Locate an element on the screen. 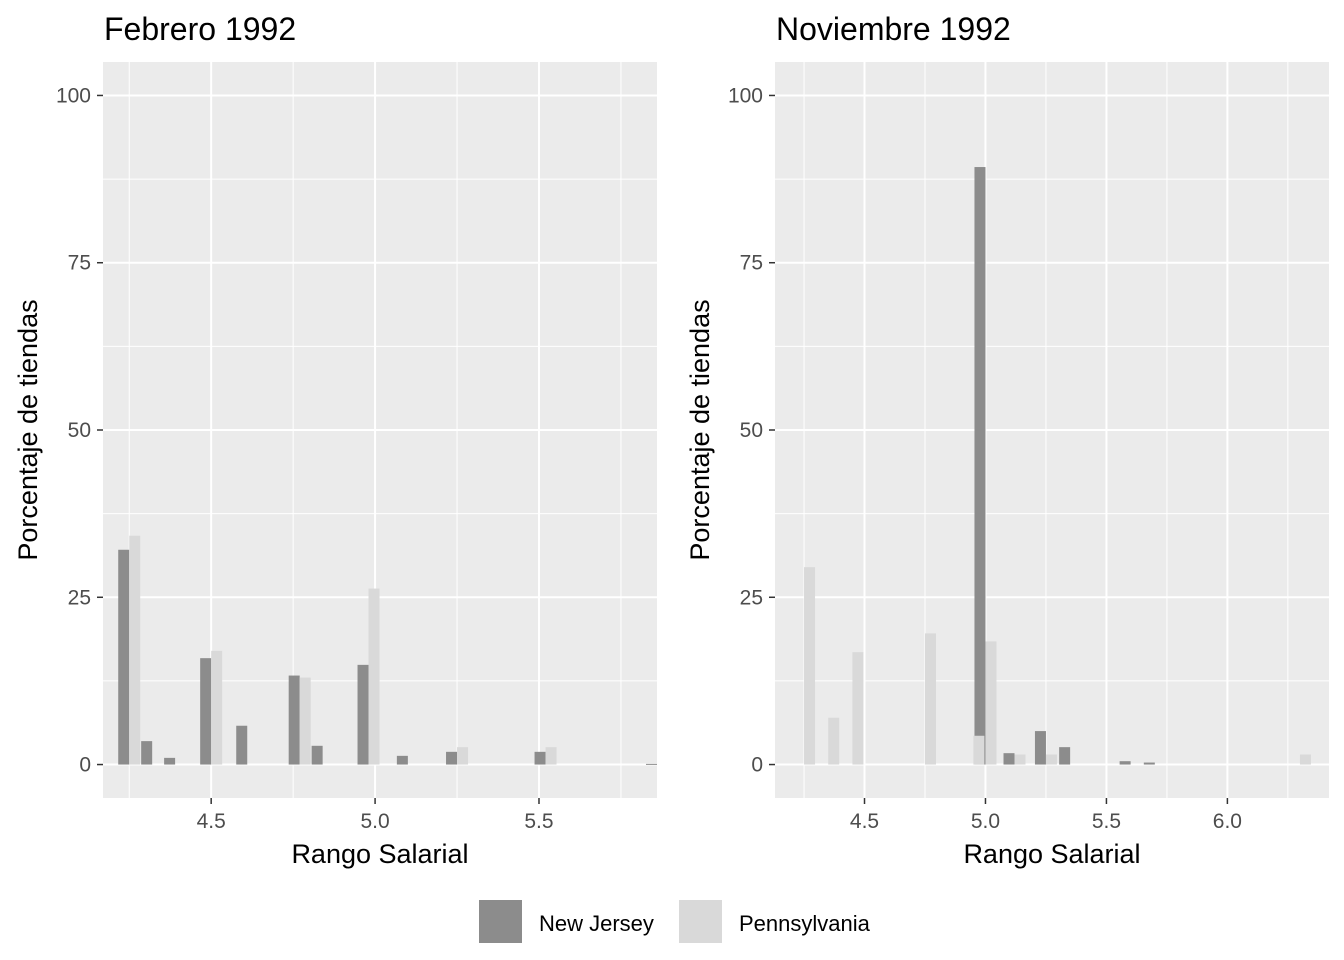 Image resolution: width=1344 pixels, height=960 pixels. legend-label-new-jersey: New Jersey is located at coordinates (596, 923).